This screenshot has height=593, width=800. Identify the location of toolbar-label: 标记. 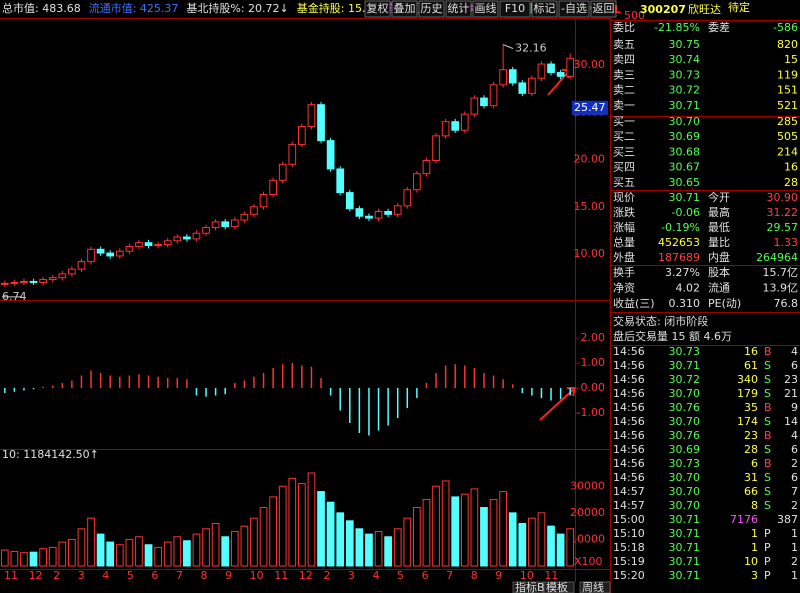
(545, 8).